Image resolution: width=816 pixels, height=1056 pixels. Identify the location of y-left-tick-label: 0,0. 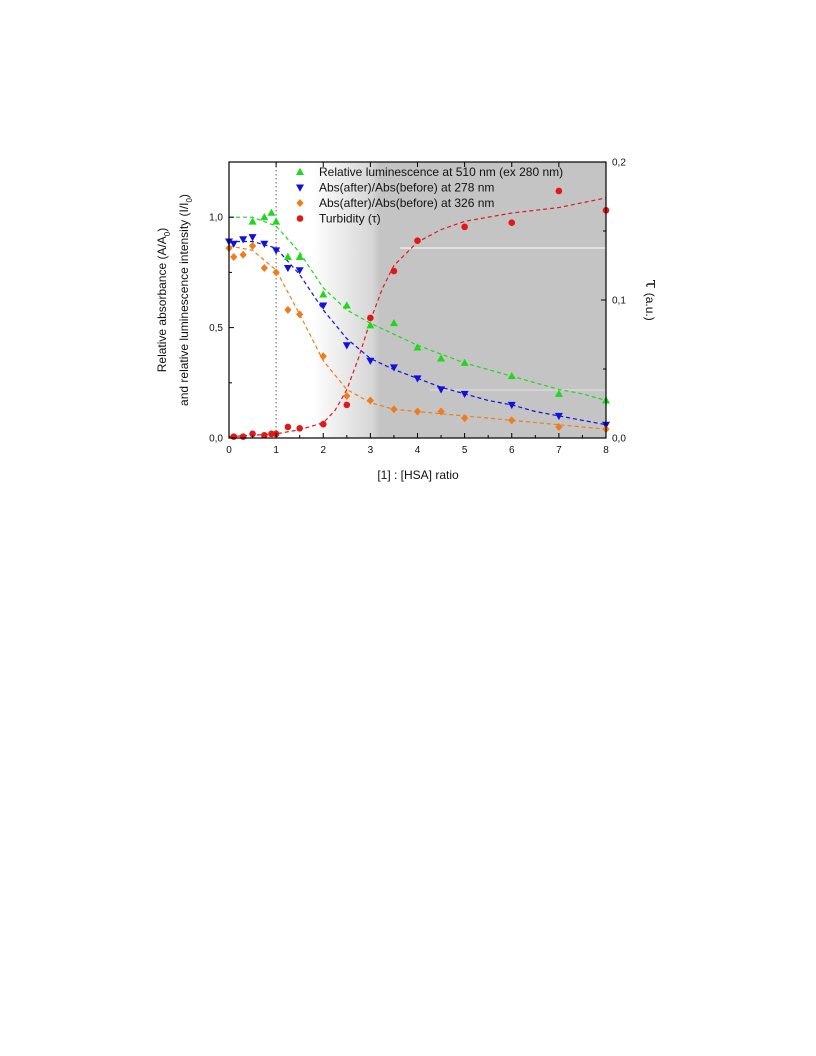
(216, 439).